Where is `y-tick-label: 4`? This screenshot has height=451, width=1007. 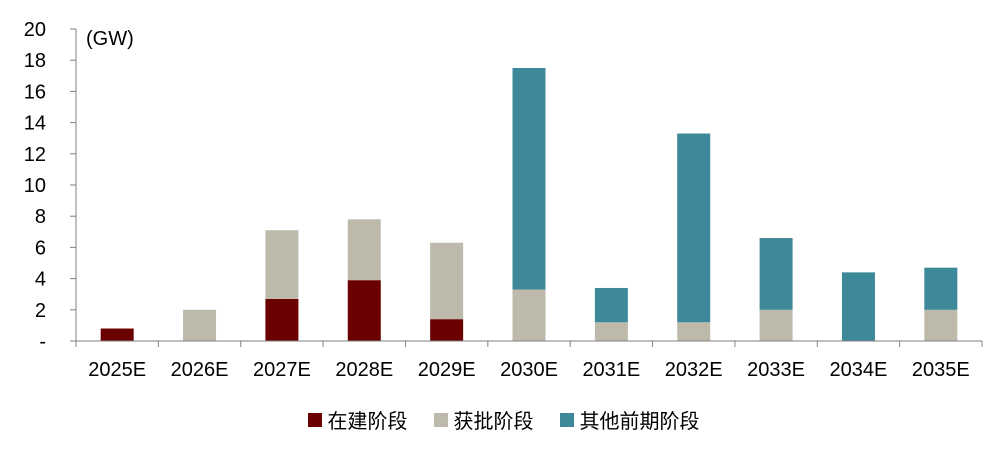 y-tick-label: 4 is located at coordinates (40, 280).